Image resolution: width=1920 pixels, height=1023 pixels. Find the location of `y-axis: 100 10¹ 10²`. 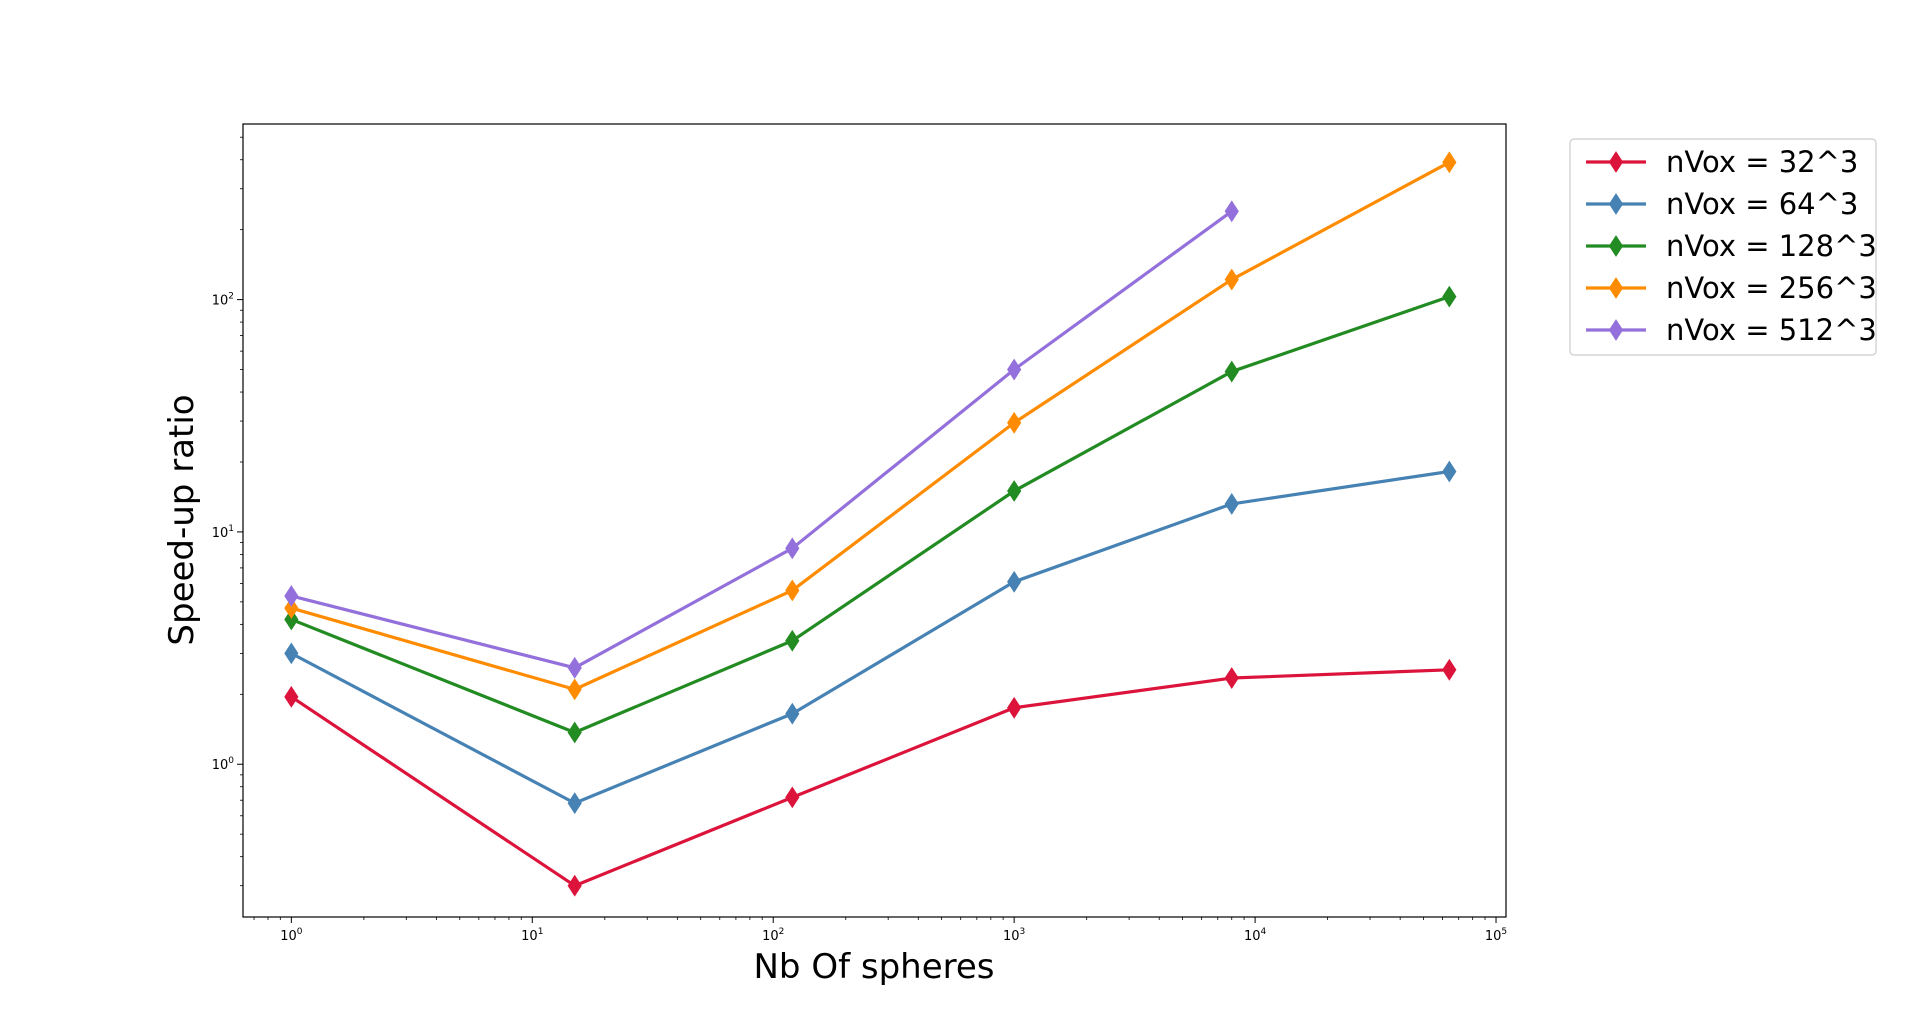

y-axis: 100 10¹ 10² is located at coordinates (227, 511).